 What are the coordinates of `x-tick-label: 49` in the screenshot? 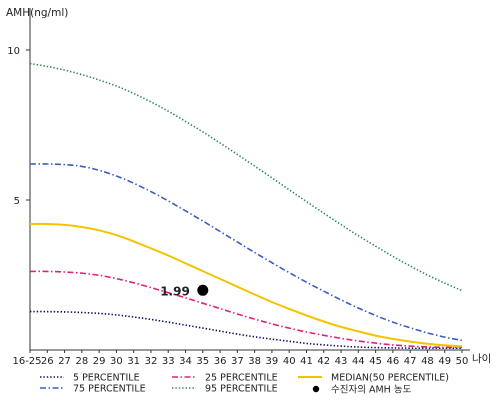 It's located at (444, 361).